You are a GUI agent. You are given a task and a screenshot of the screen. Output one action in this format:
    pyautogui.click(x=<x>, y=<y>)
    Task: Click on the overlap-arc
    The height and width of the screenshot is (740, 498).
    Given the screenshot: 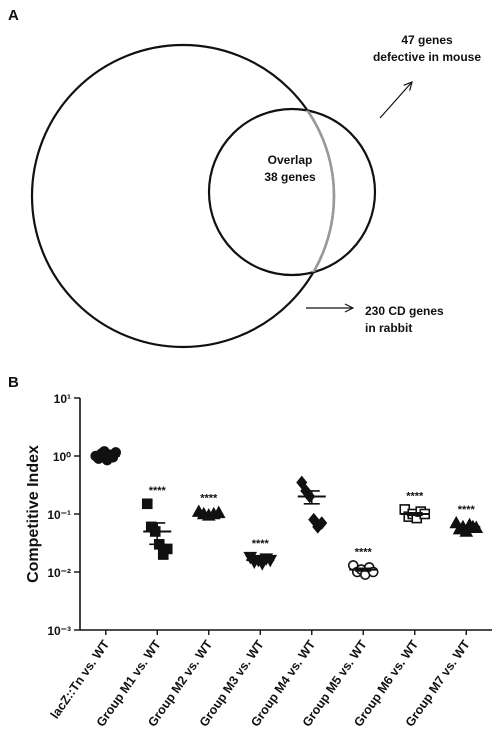 What is the action you would take?
    pyautogui.click(x=272, y=192)
    